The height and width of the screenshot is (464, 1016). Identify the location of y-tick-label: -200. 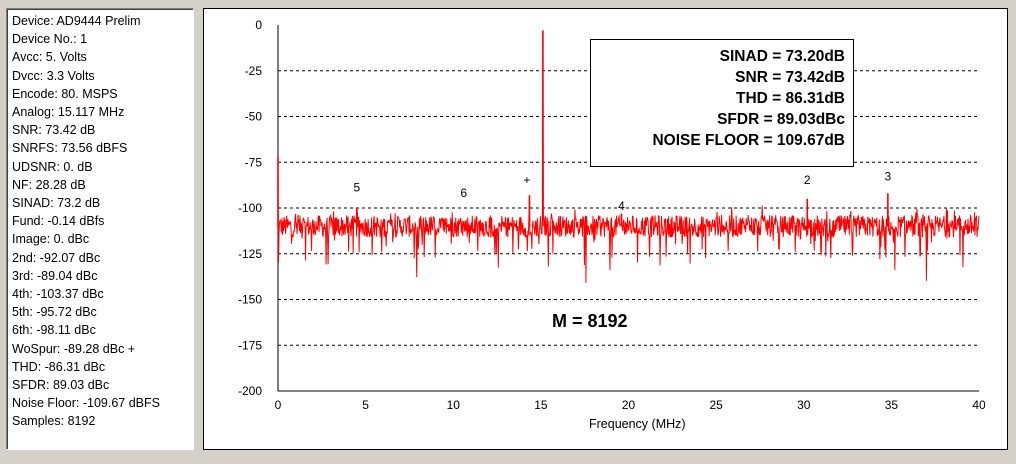
(250, 391).